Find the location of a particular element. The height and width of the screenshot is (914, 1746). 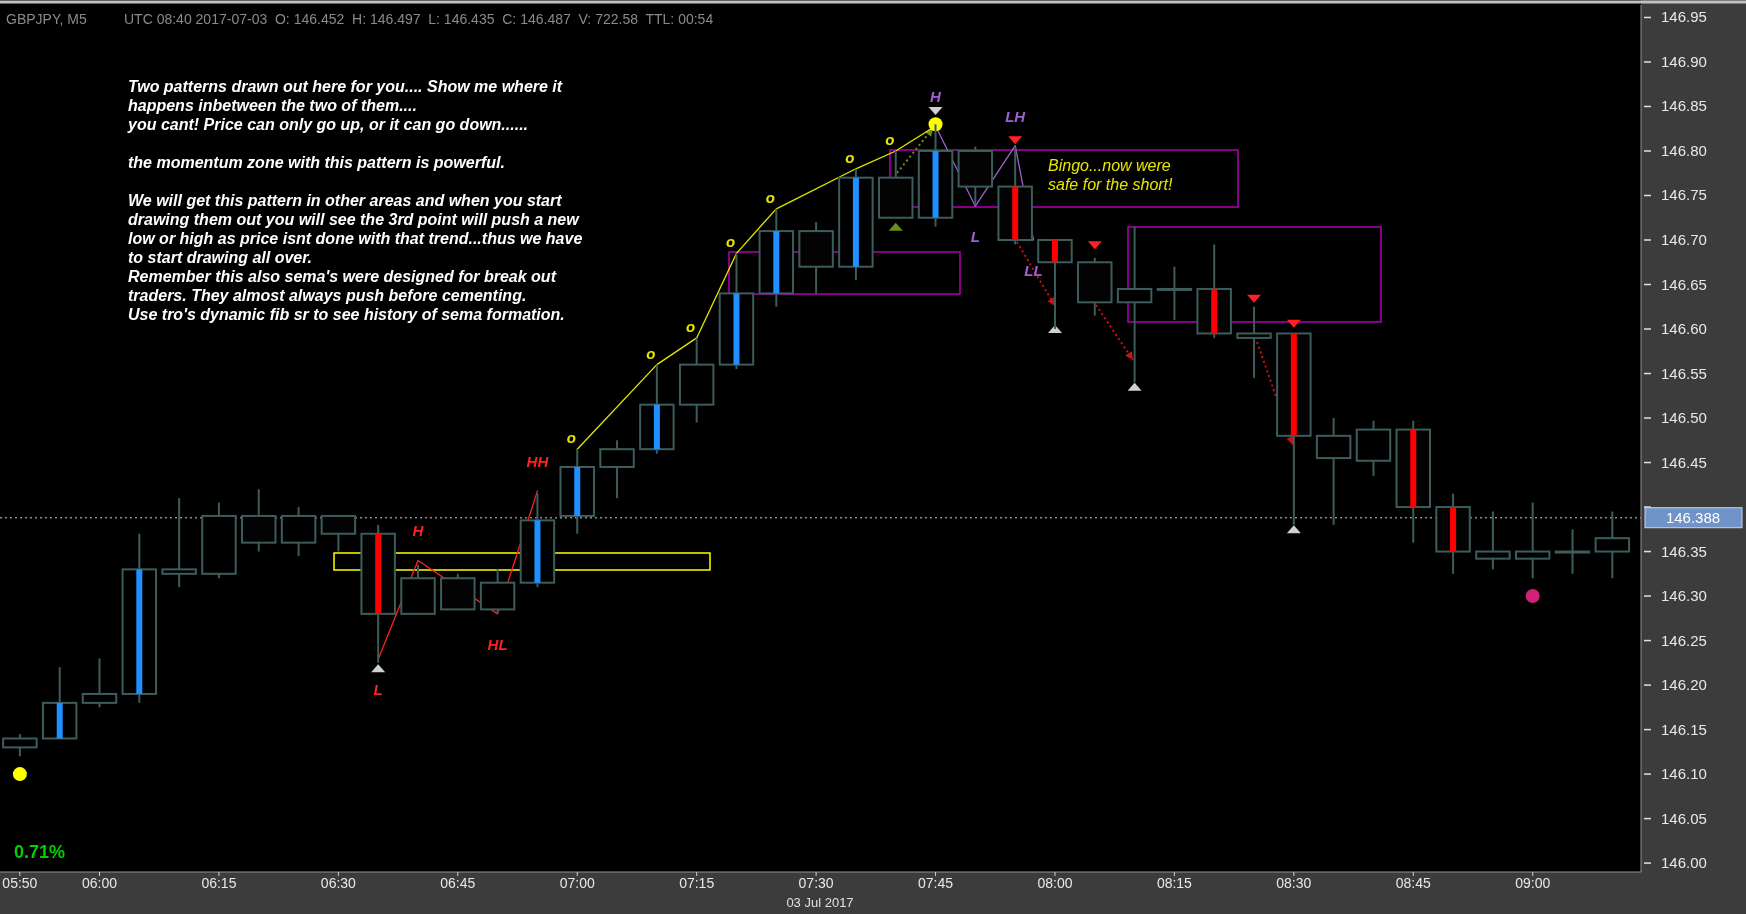

text: Two patterns drawn out here for you.... Show me where it happens inbetween the two of them.... you cant! Price can only go up, or it can go down...... the momentum zone with this pattern is powerful. We will get this pattern in other areas and when you start drawing them out you will see the 3rd point will push a new low or high as price isnt done with that trend...thus we have to start drawing all over. Remember this also sema's were designed for break out traders. They almost always push before cementing. Use tro's dynamic fib sr to see history of sema formation. is located at coordinates (355, 200).